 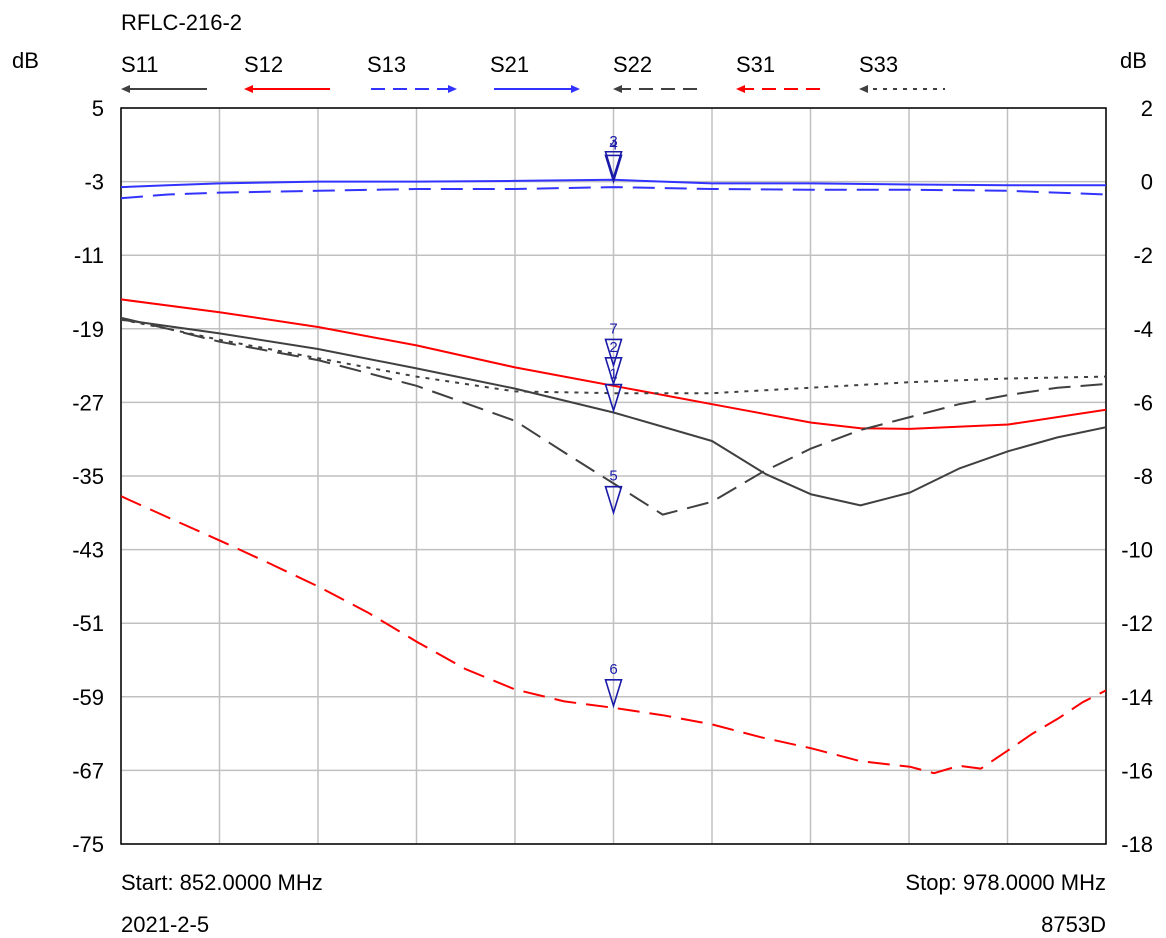 What do you see at coordinates (509, 64) in the screenshot?
I see `legend-label-s21: S21` at bounding box center [509, 64].